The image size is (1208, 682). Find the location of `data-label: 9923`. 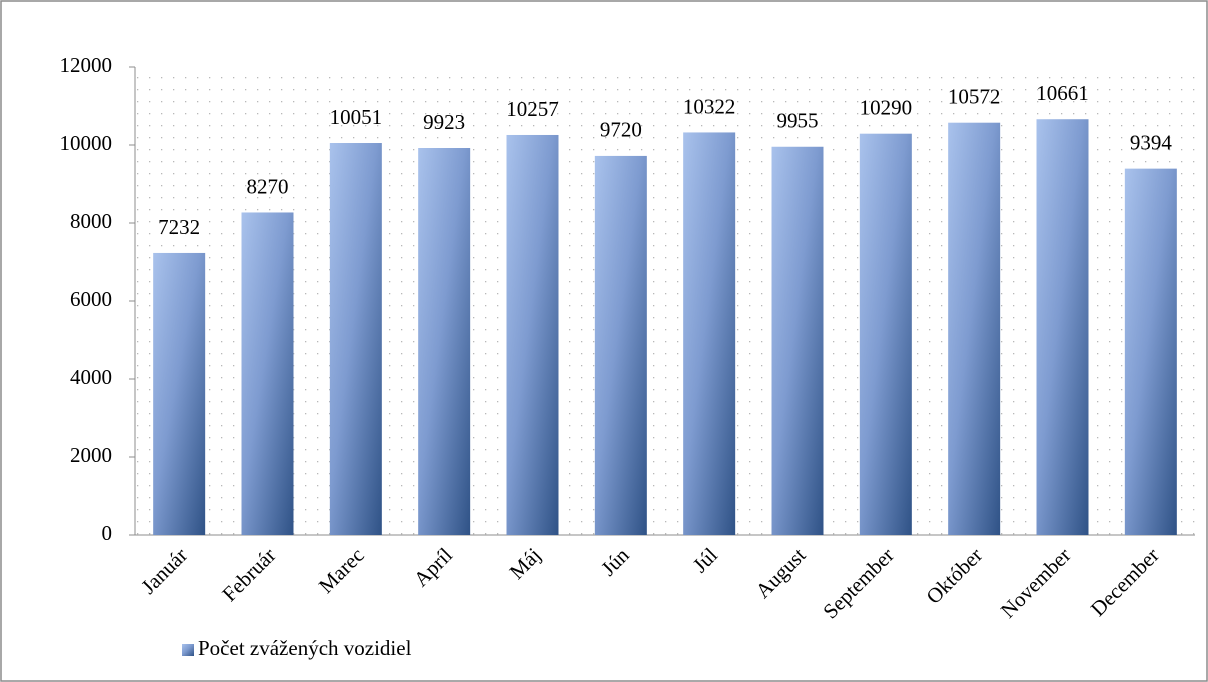

data-label: 9923 is located at coordinates (444, 122).